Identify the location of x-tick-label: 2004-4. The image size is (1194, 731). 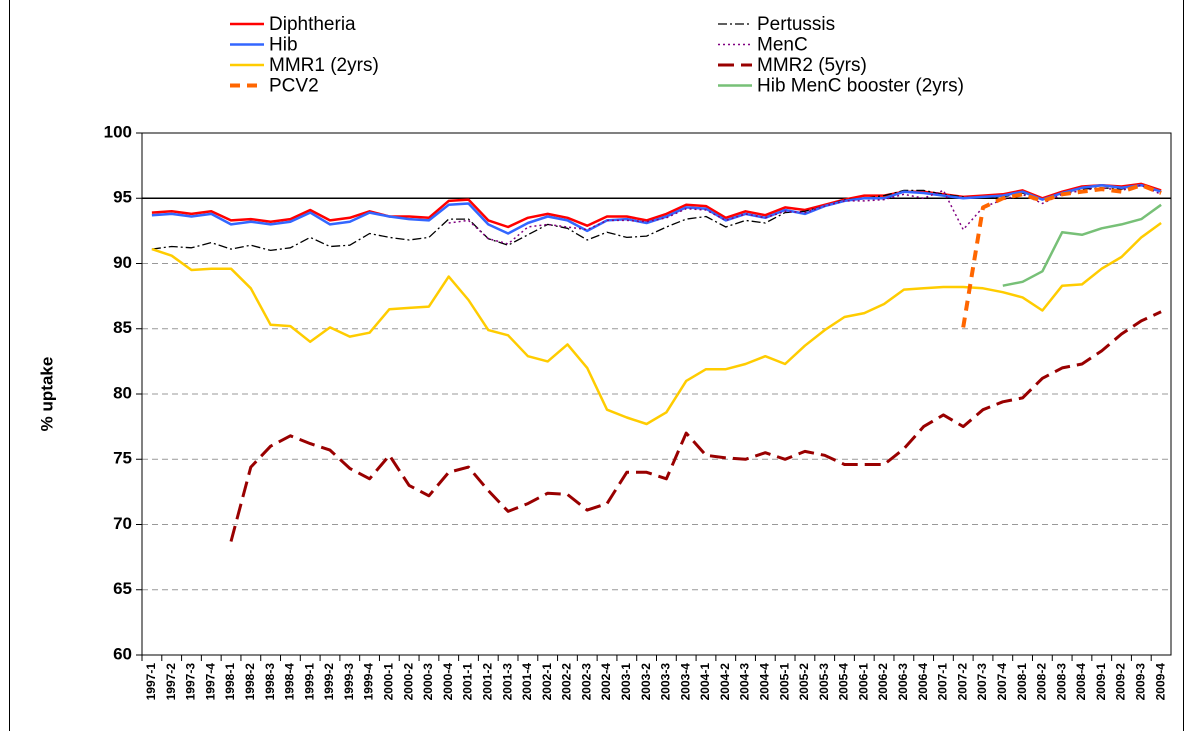
(765, 682).